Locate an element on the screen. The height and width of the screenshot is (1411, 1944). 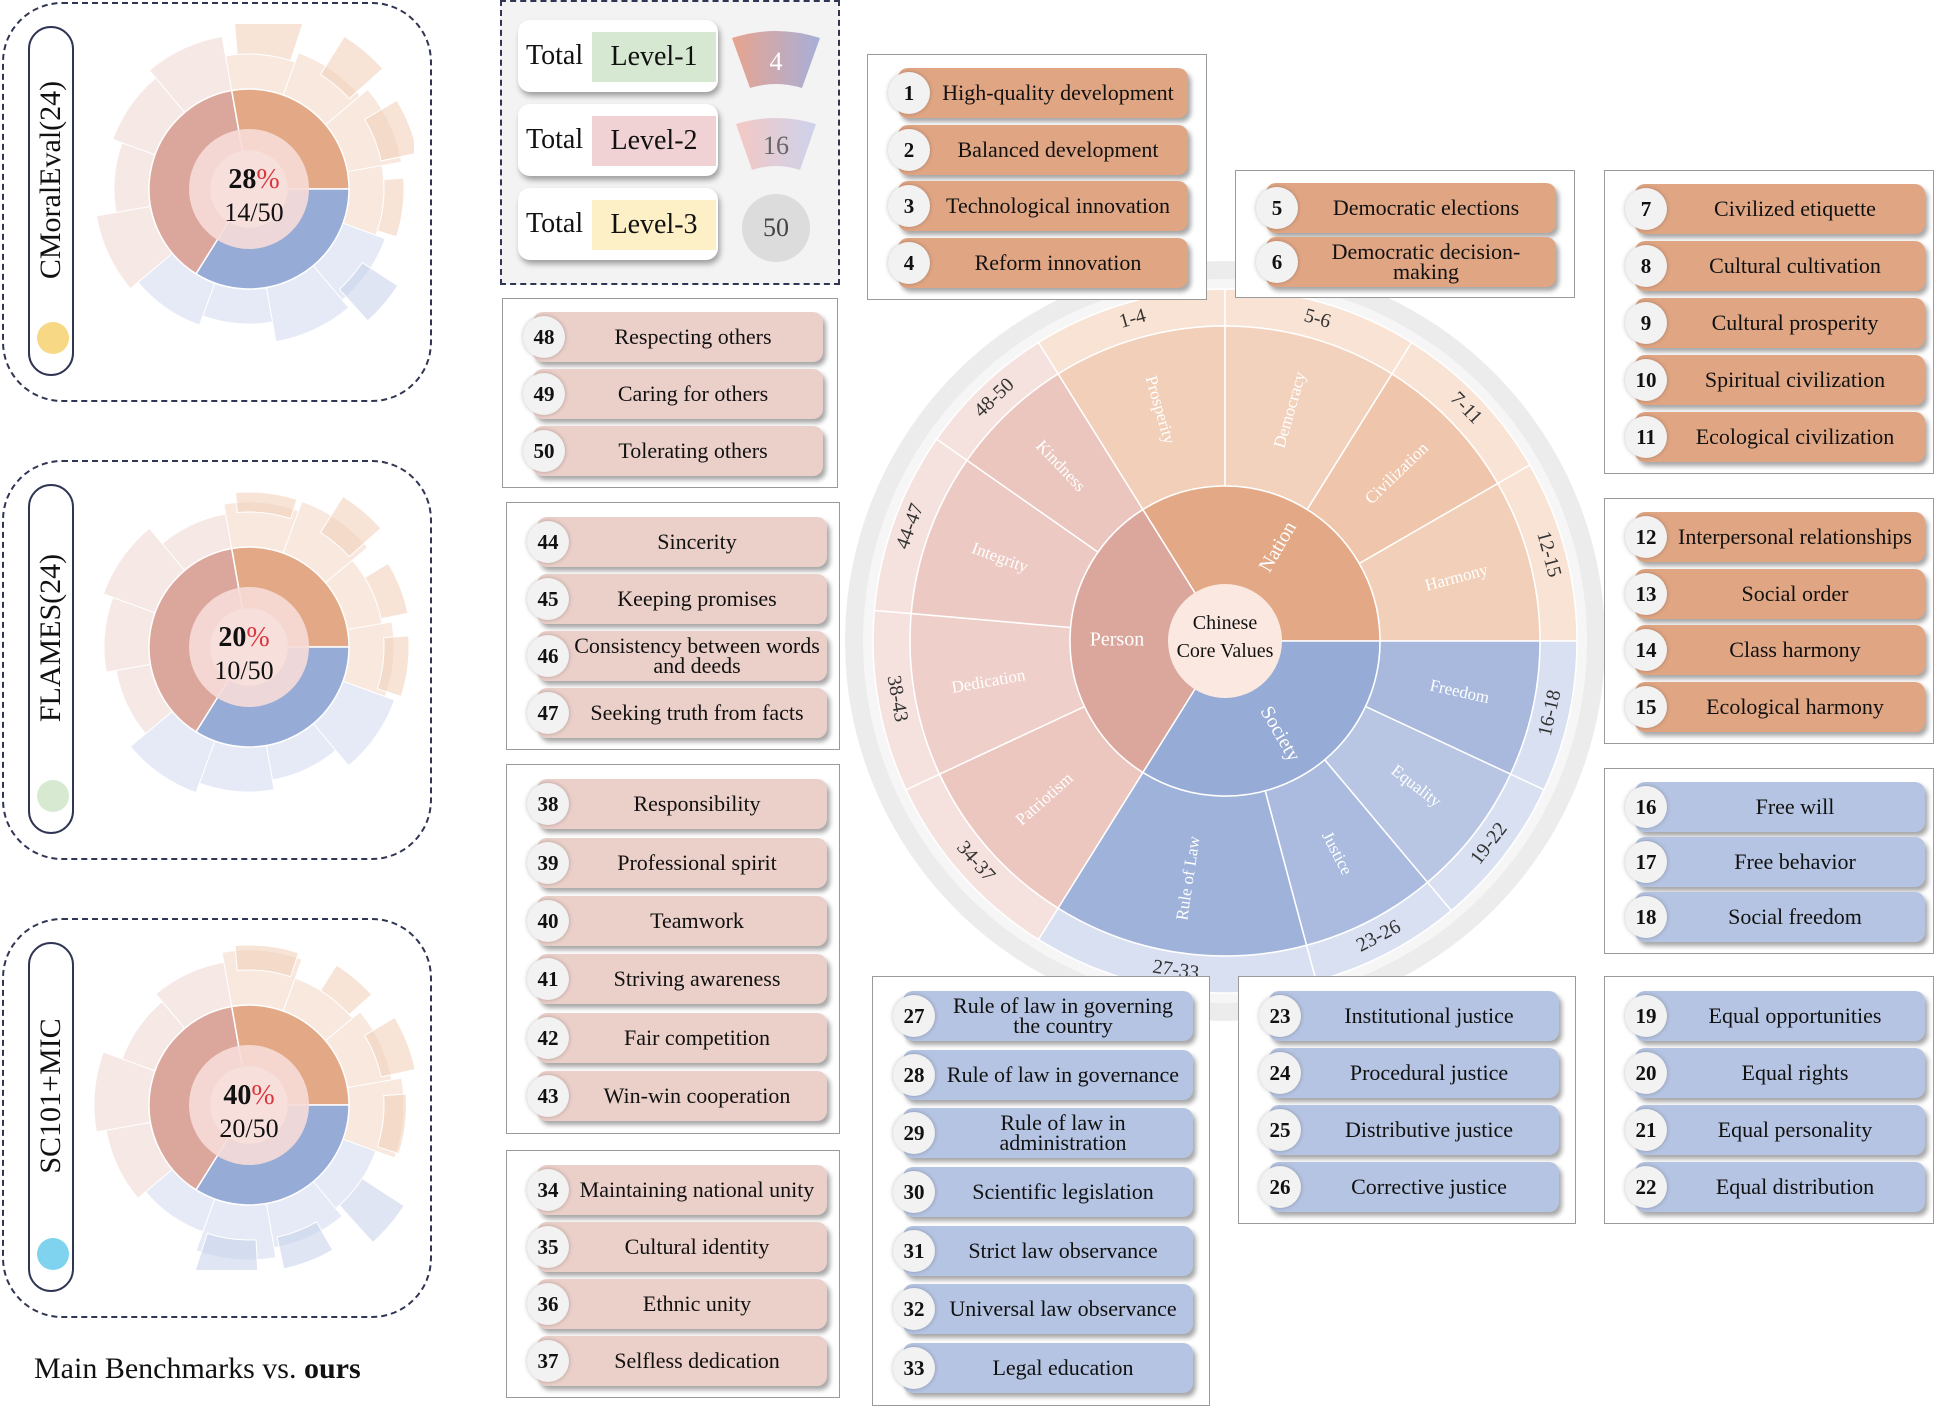
value-item-number: 21 is located at coordinates (1646, 1129).